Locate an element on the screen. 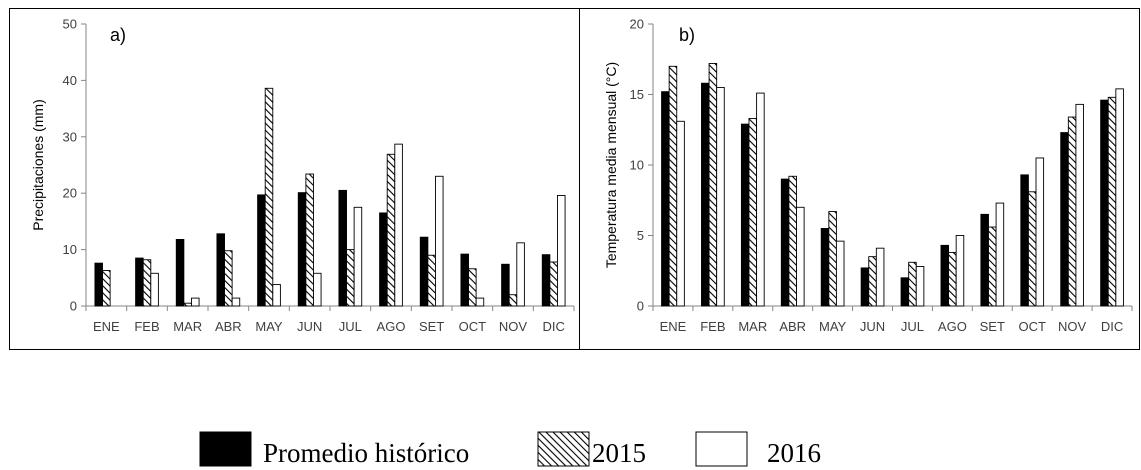 The width and height of the screenshot is (1141, 470). panel-a-bar-historico-may is located at coordinates (261, 250).